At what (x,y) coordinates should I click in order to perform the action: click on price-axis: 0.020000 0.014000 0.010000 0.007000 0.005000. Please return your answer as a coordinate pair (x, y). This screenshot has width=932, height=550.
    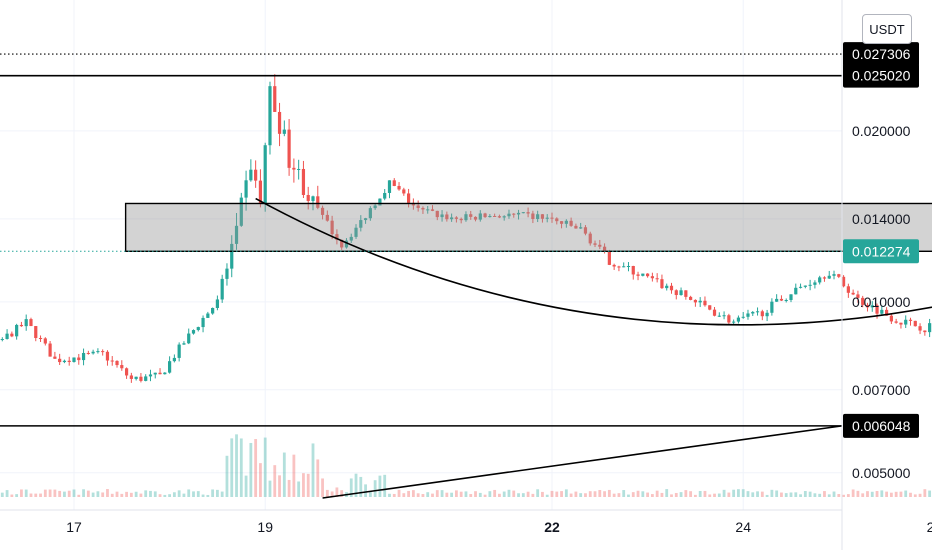
    Looking at the image, I should click on (881, 302).